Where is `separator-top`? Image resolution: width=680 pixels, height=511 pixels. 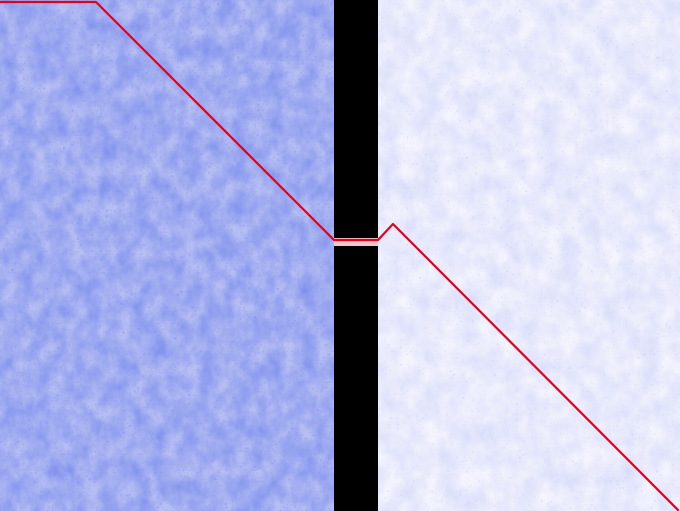 separator-top is located at coordinates (356, 119).